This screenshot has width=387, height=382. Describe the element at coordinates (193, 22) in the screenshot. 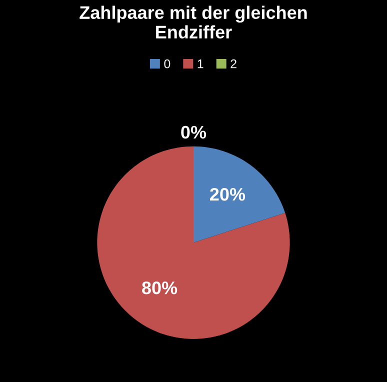

I see `chart-title: Zahlpaare mit der gleichen Endziffer` at that location.